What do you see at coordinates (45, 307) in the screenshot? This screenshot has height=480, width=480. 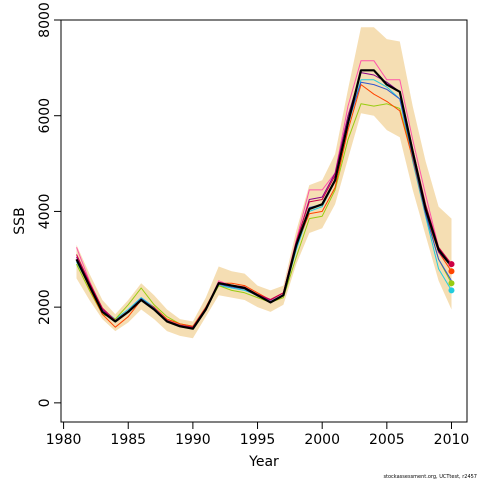 I see `y-tick-label: 2000` at bounding box center [45, 307].